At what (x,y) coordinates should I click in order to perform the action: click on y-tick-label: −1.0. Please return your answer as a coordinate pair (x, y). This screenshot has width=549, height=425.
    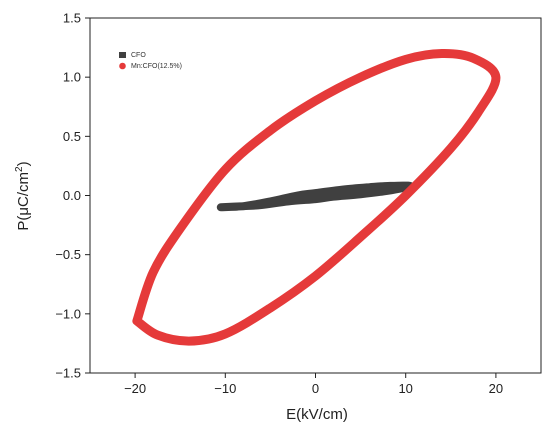
    Looking at the image, I should click on (68, 313).